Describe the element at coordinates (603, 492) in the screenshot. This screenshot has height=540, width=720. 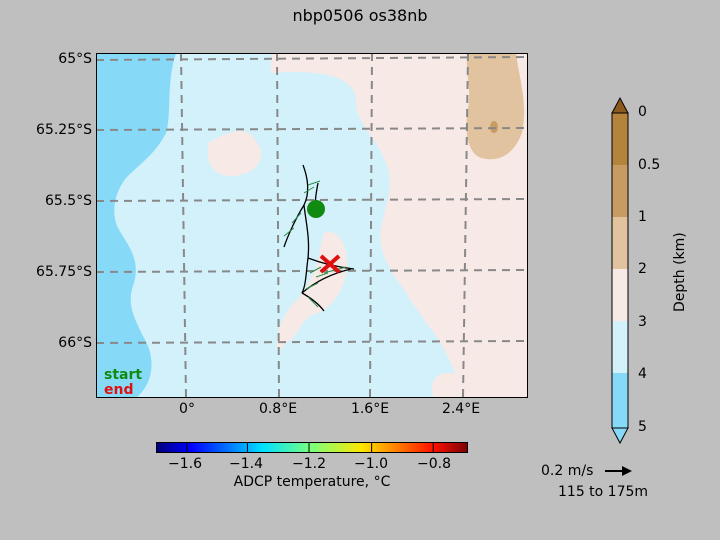
I see `scale-depth-label: 115 to 175m` at that location.